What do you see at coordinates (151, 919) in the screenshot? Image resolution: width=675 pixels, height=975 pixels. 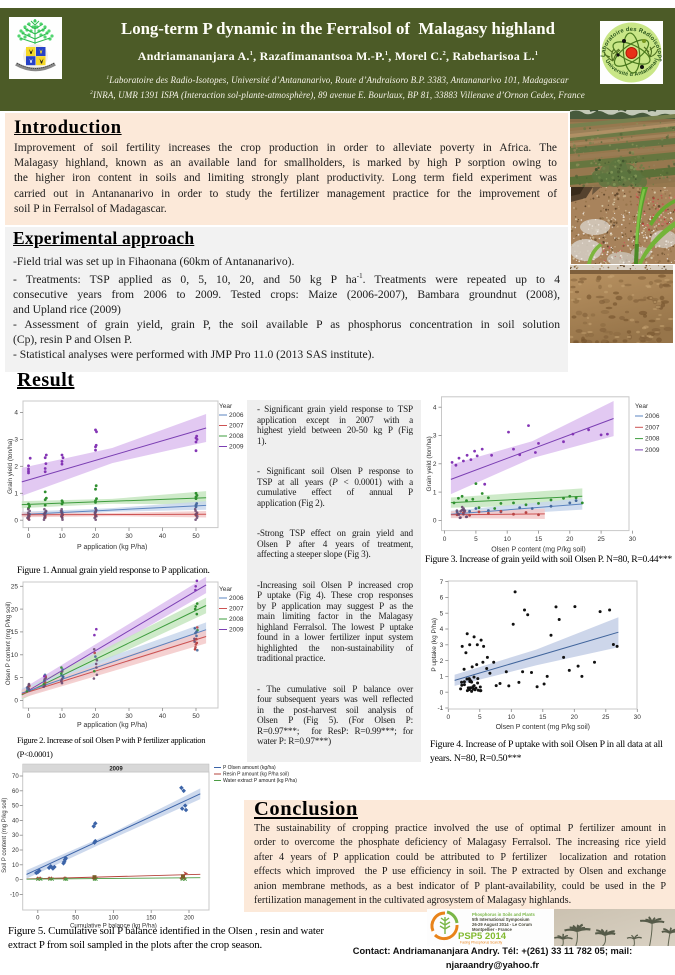 I see `svg-text: 150` at bounding box center [151, 919].